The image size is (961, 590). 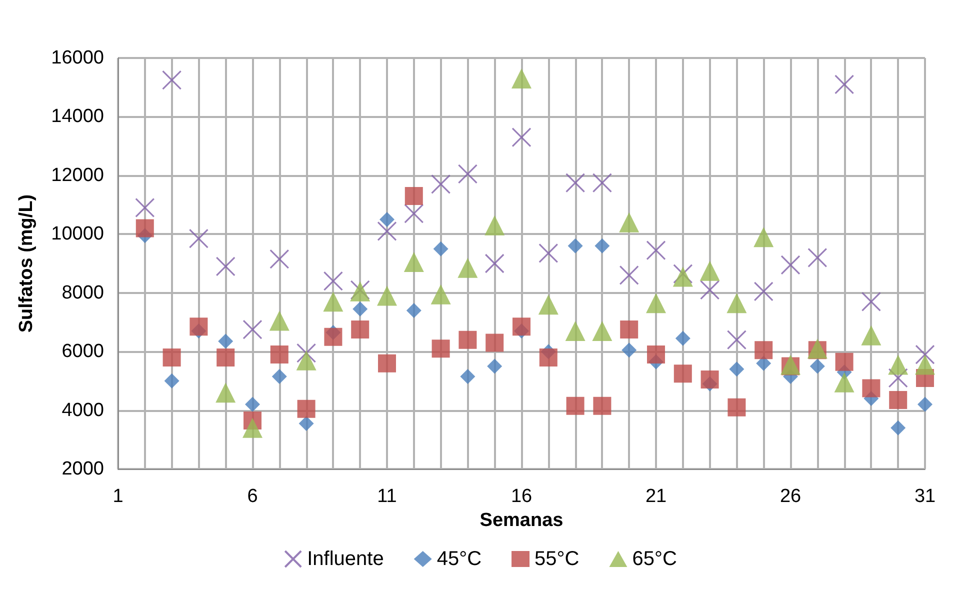 What do you see at coordinates (656, 496) in the screenshot?
I see `x-tick-label: 21` at bounding box center [656, 496].